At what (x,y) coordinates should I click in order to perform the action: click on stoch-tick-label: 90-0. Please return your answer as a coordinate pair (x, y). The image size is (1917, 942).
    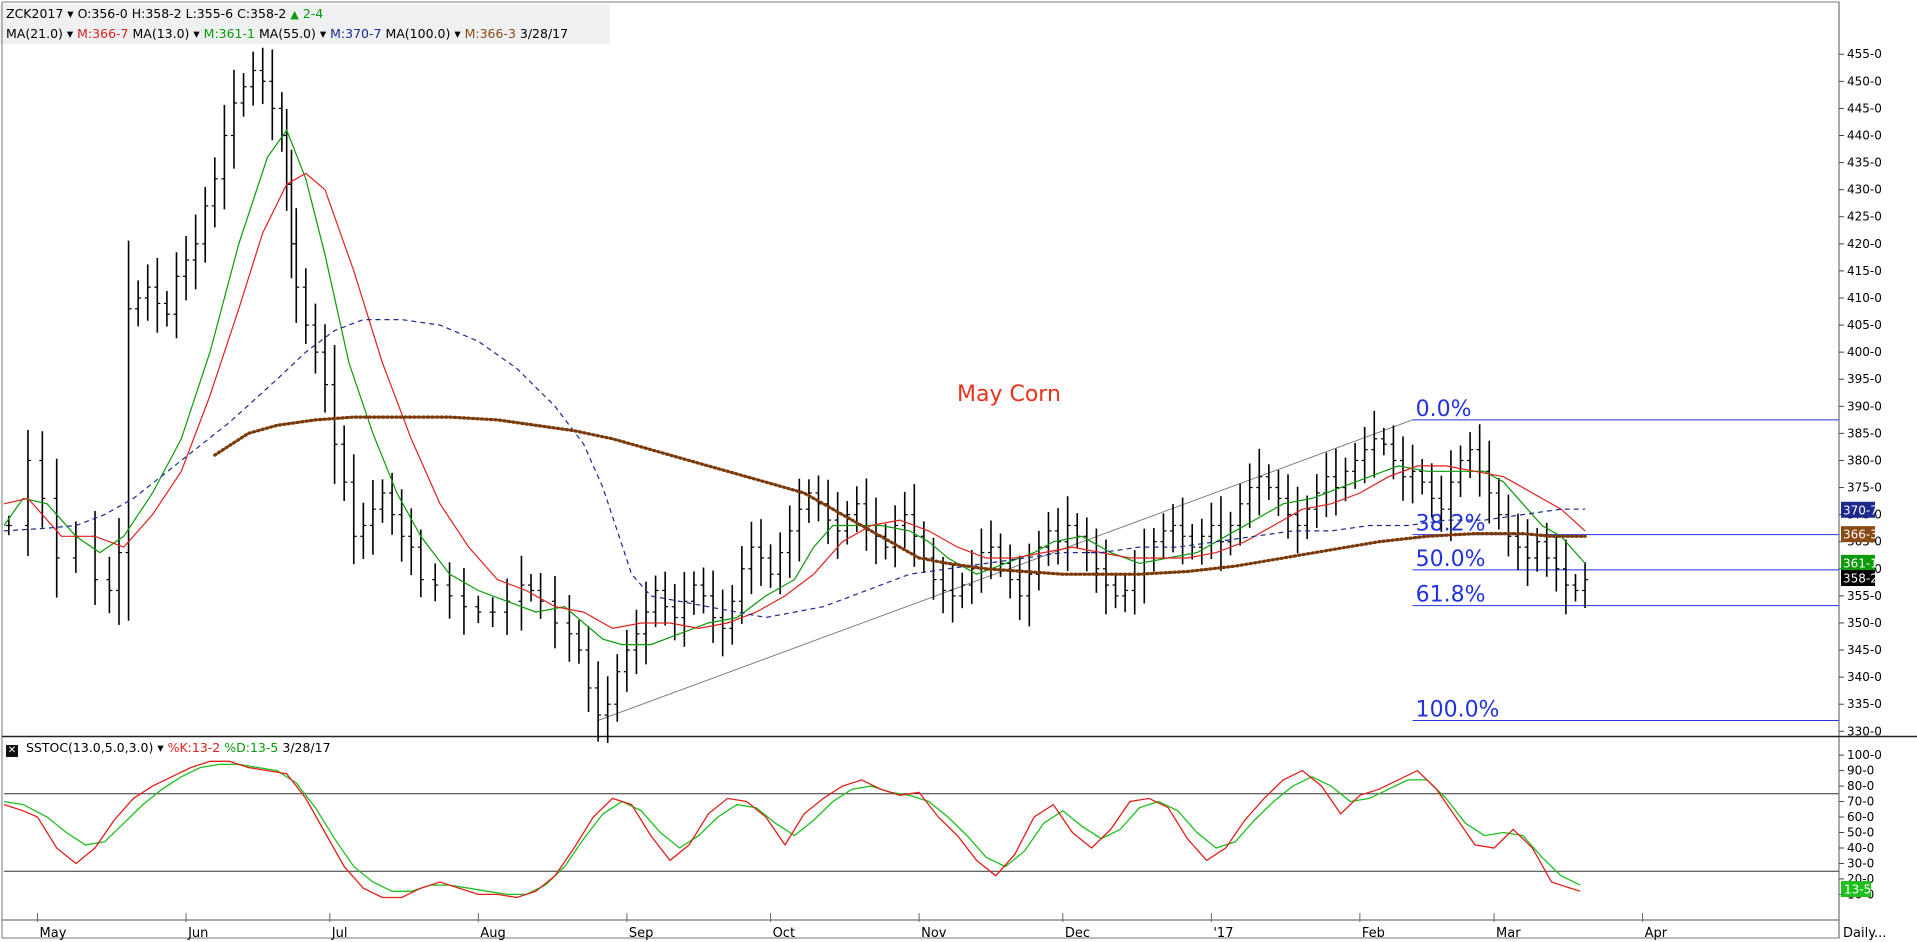
    Looking at the image, I should click on (1860, 771).